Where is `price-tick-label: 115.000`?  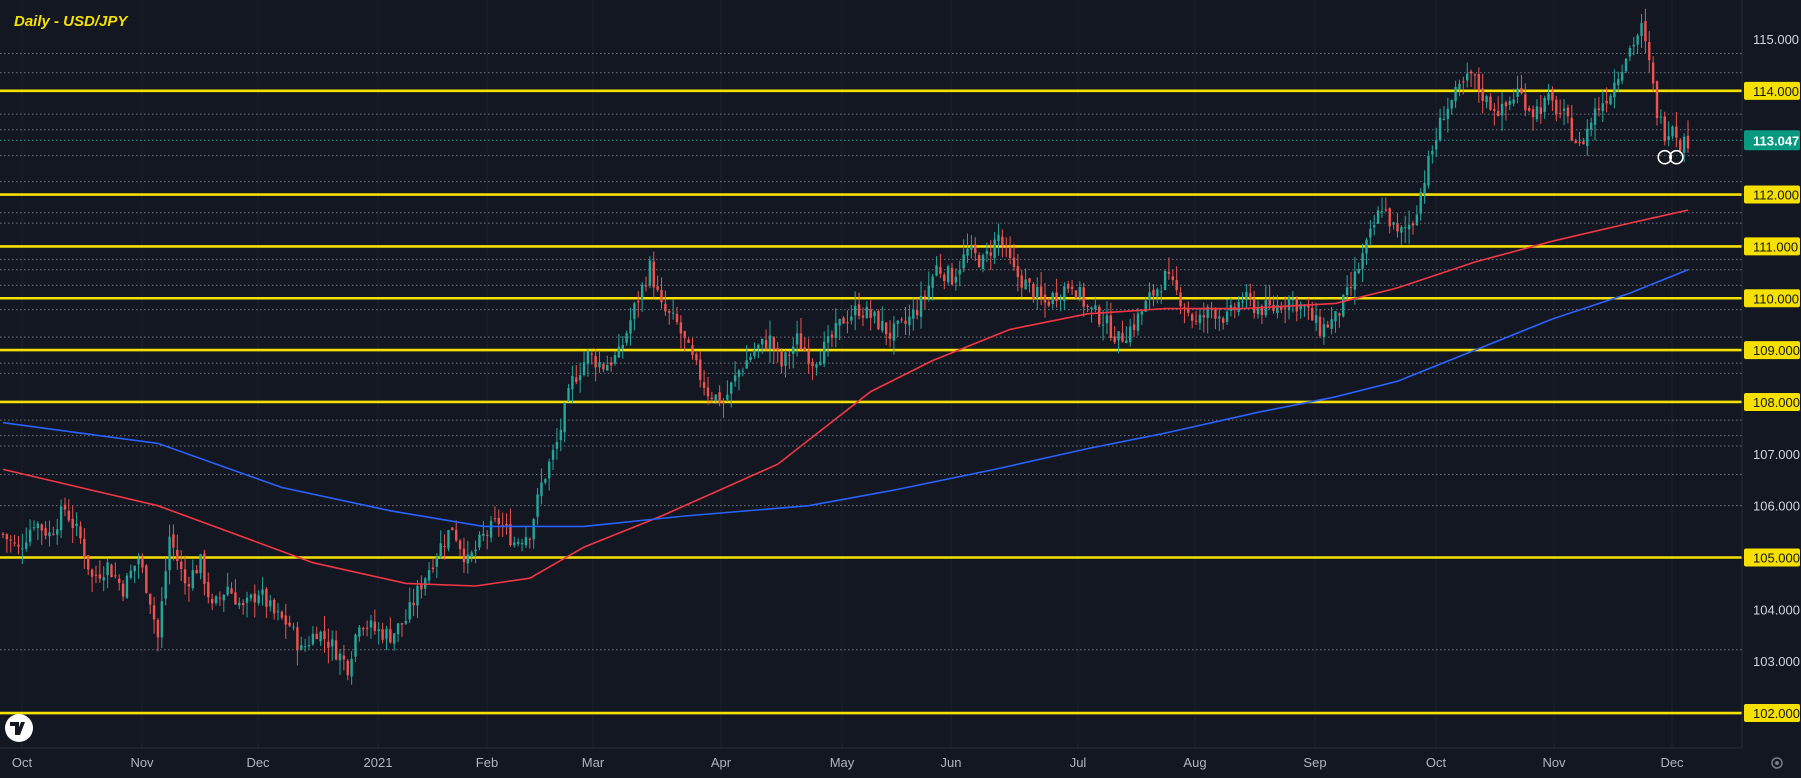 price-tick-label: 115.000 is located at coordinates (1776, 39).